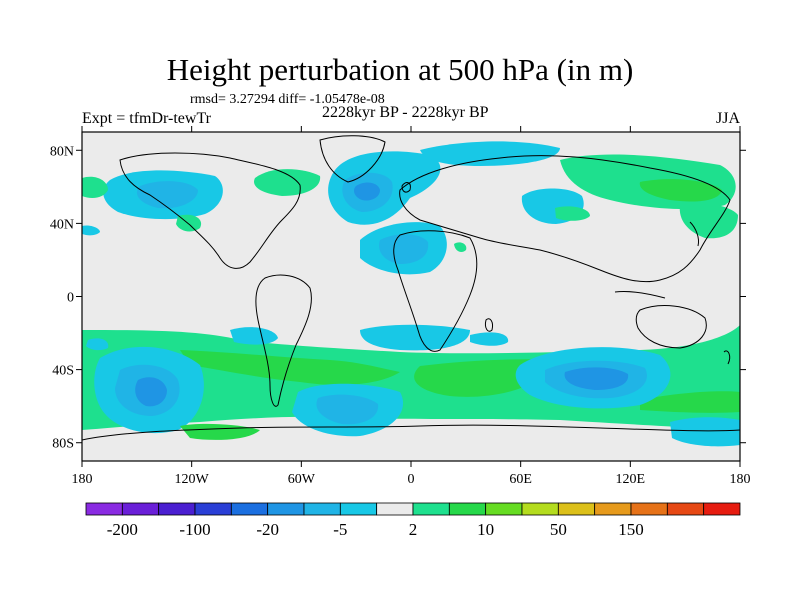 The width and height of the screenshot is (800, 600). I want to click on coast-indonesia, so click(640, 295).